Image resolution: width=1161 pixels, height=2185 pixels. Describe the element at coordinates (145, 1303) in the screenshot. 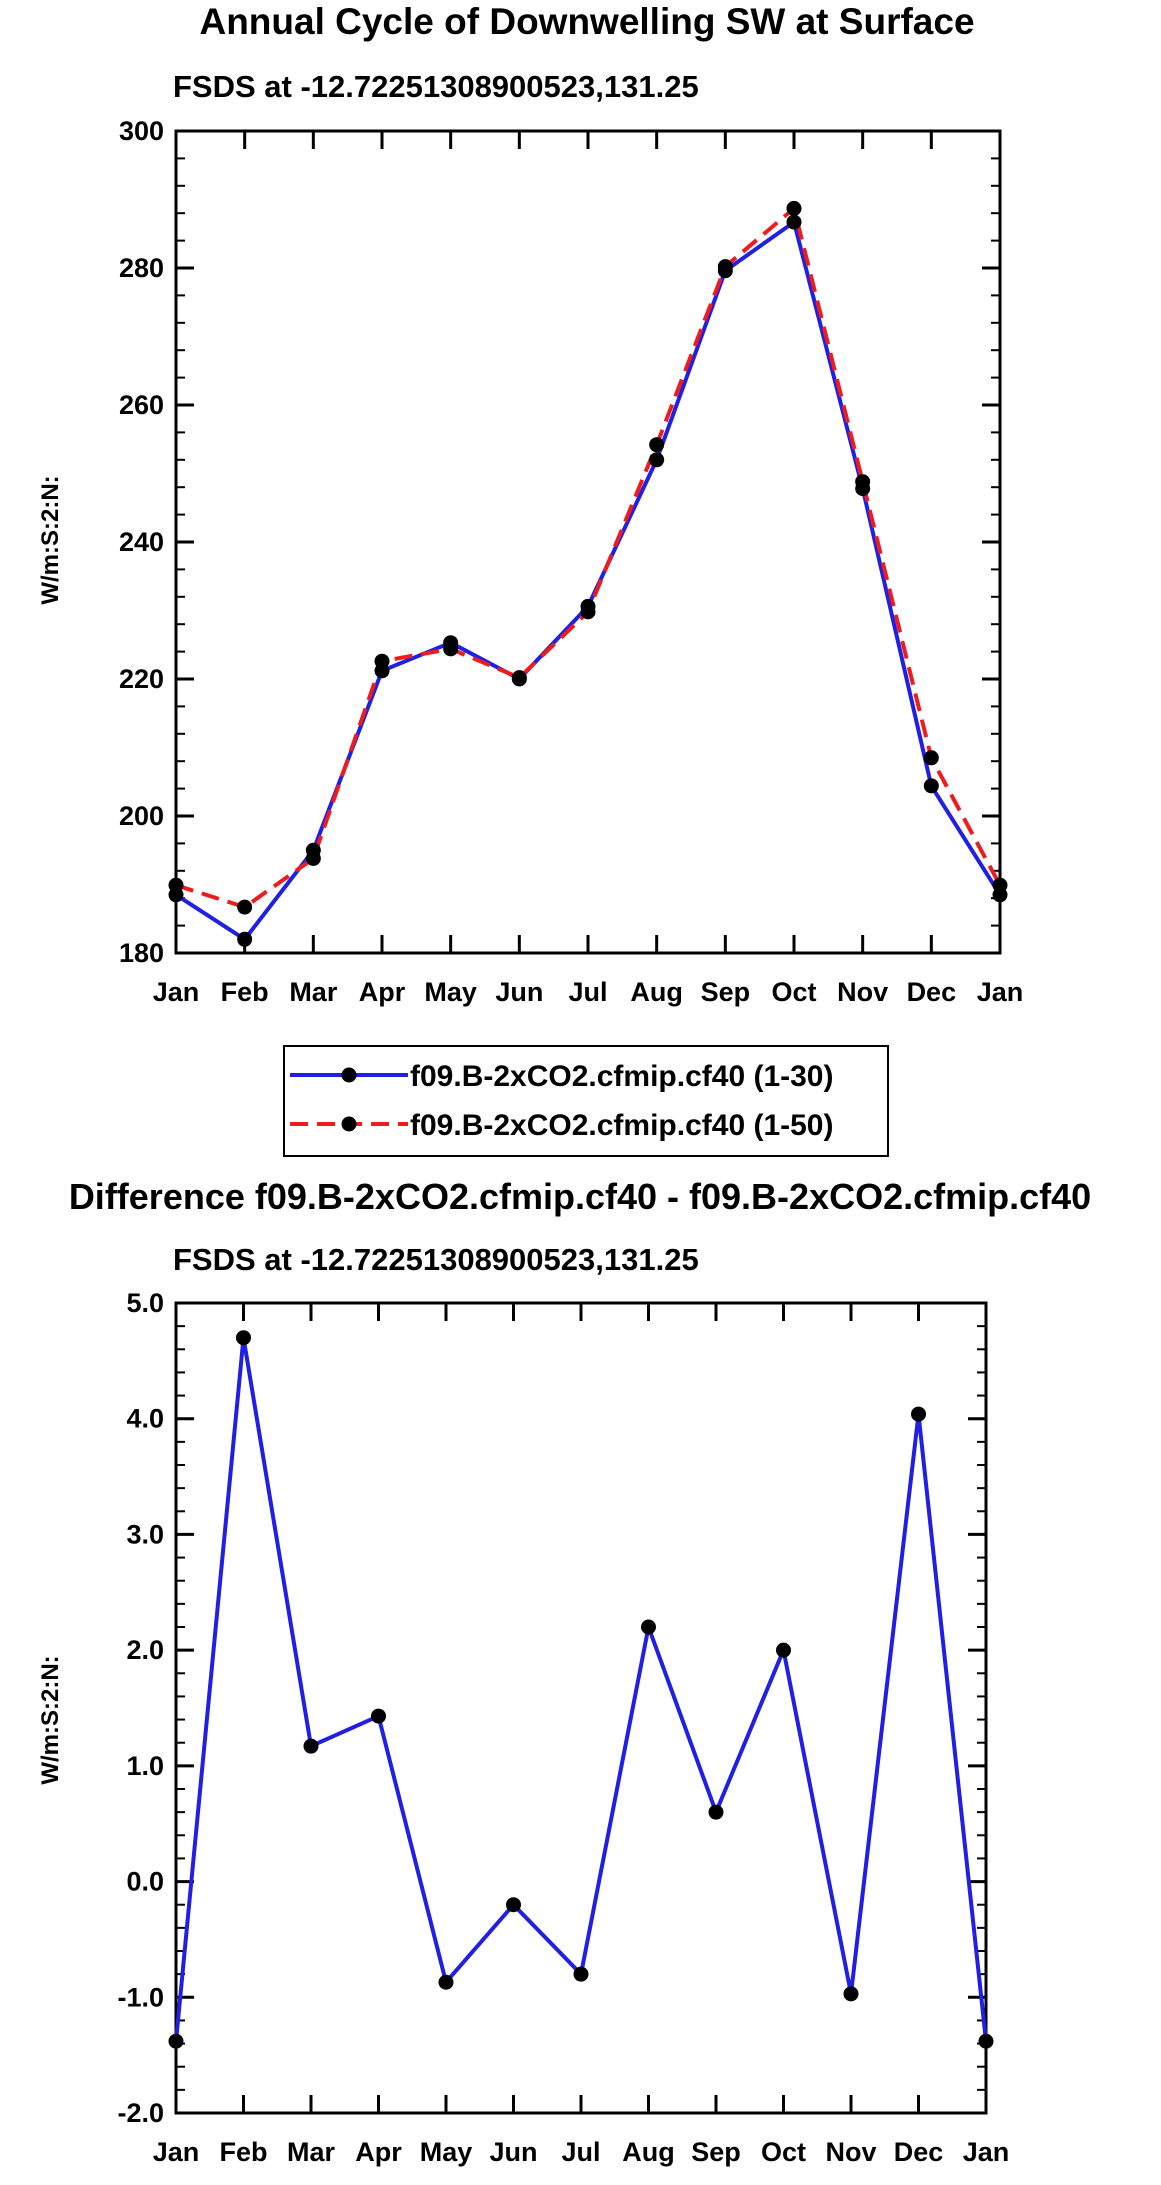

I see `y-tick-label: 5.0` at that location.